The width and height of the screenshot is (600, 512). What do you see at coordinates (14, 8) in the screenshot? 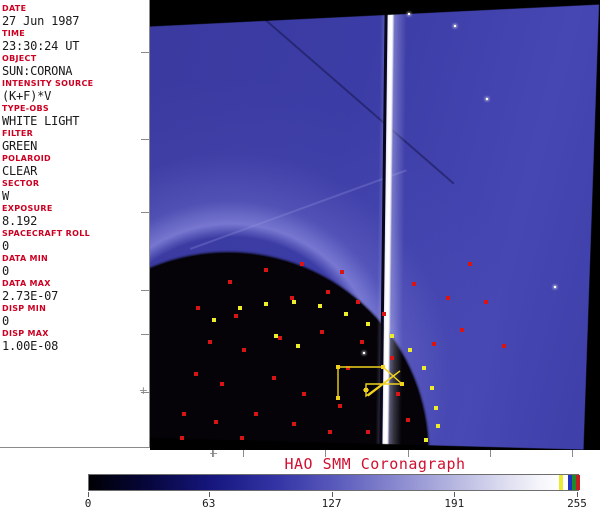
I see `metadata-label: DATE` at bounding box center [14, 8].